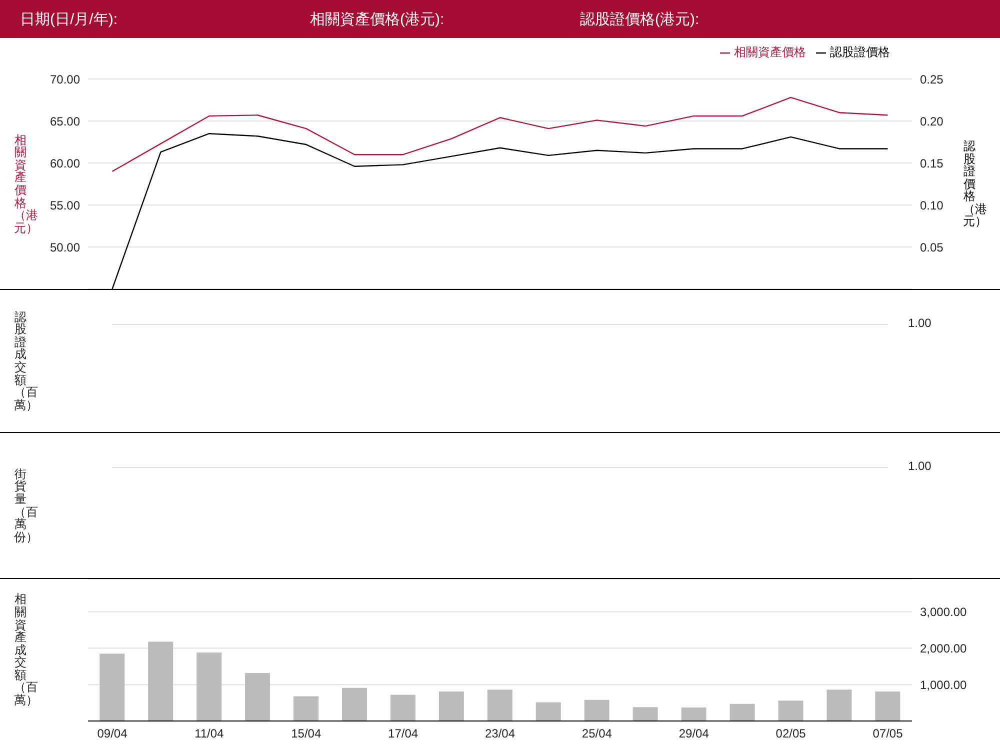 This screenshot has height=751, width=1000. Describe the element at coordinates (26, 183) in the screenshot. I see `y-axis-title: 相關資產價格（港元）` at that location.